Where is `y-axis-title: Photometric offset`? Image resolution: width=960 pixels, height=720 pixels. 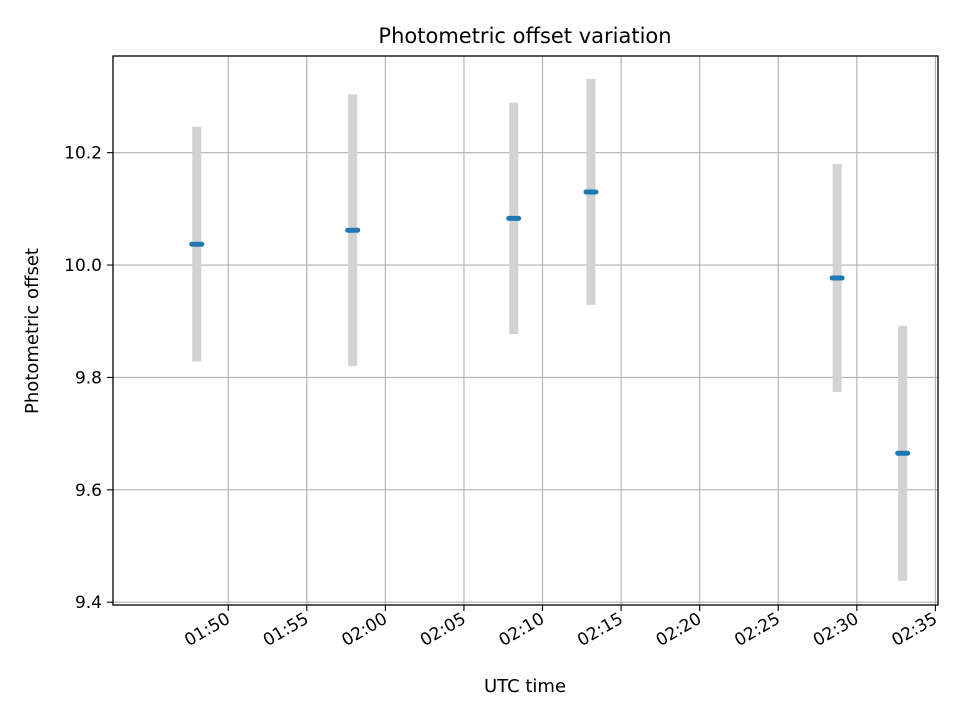 y-axis-title: Photometric offset is located at coordinates (32, 331).